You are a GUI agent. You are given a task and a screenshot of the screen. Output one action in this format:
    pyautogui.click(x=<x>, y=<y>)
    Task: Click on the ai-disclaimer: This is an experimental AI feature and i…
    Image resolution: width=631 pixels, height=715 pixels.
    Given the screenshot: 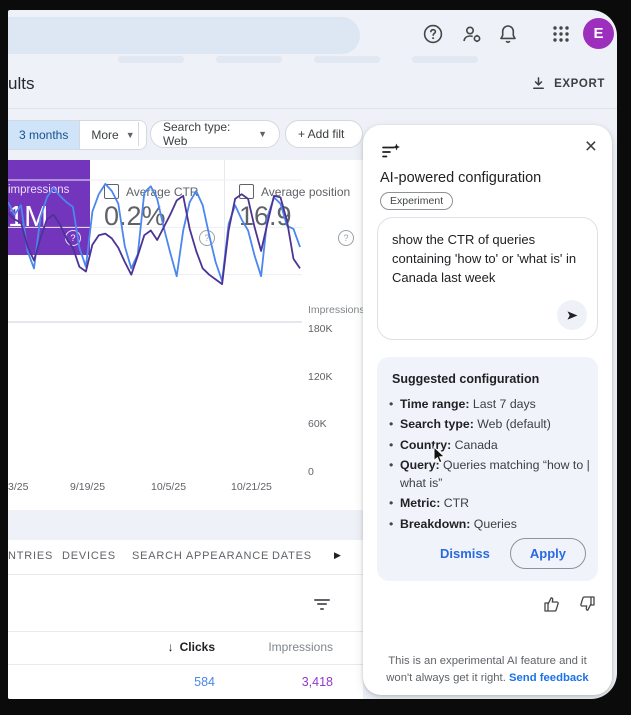 What is the action you would take?
    pyautogui.click(x=487, y=669)
    